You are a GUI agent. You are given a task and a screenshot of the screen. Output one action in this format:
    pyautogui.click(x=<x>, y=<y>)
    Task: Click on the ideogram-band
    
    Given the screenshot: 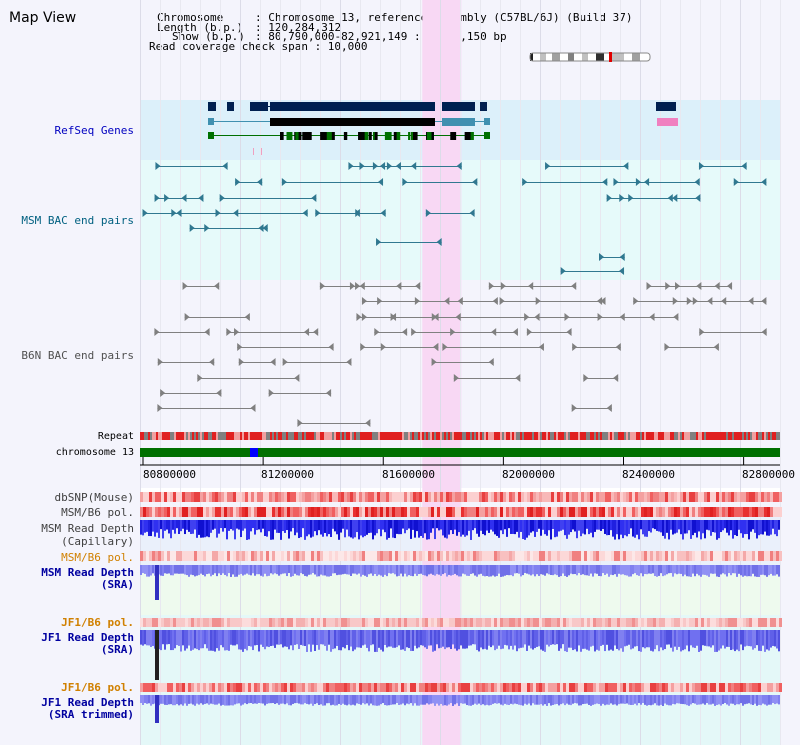 What is the action you would take?
    pyautogui.click(x=600, y=57)
    